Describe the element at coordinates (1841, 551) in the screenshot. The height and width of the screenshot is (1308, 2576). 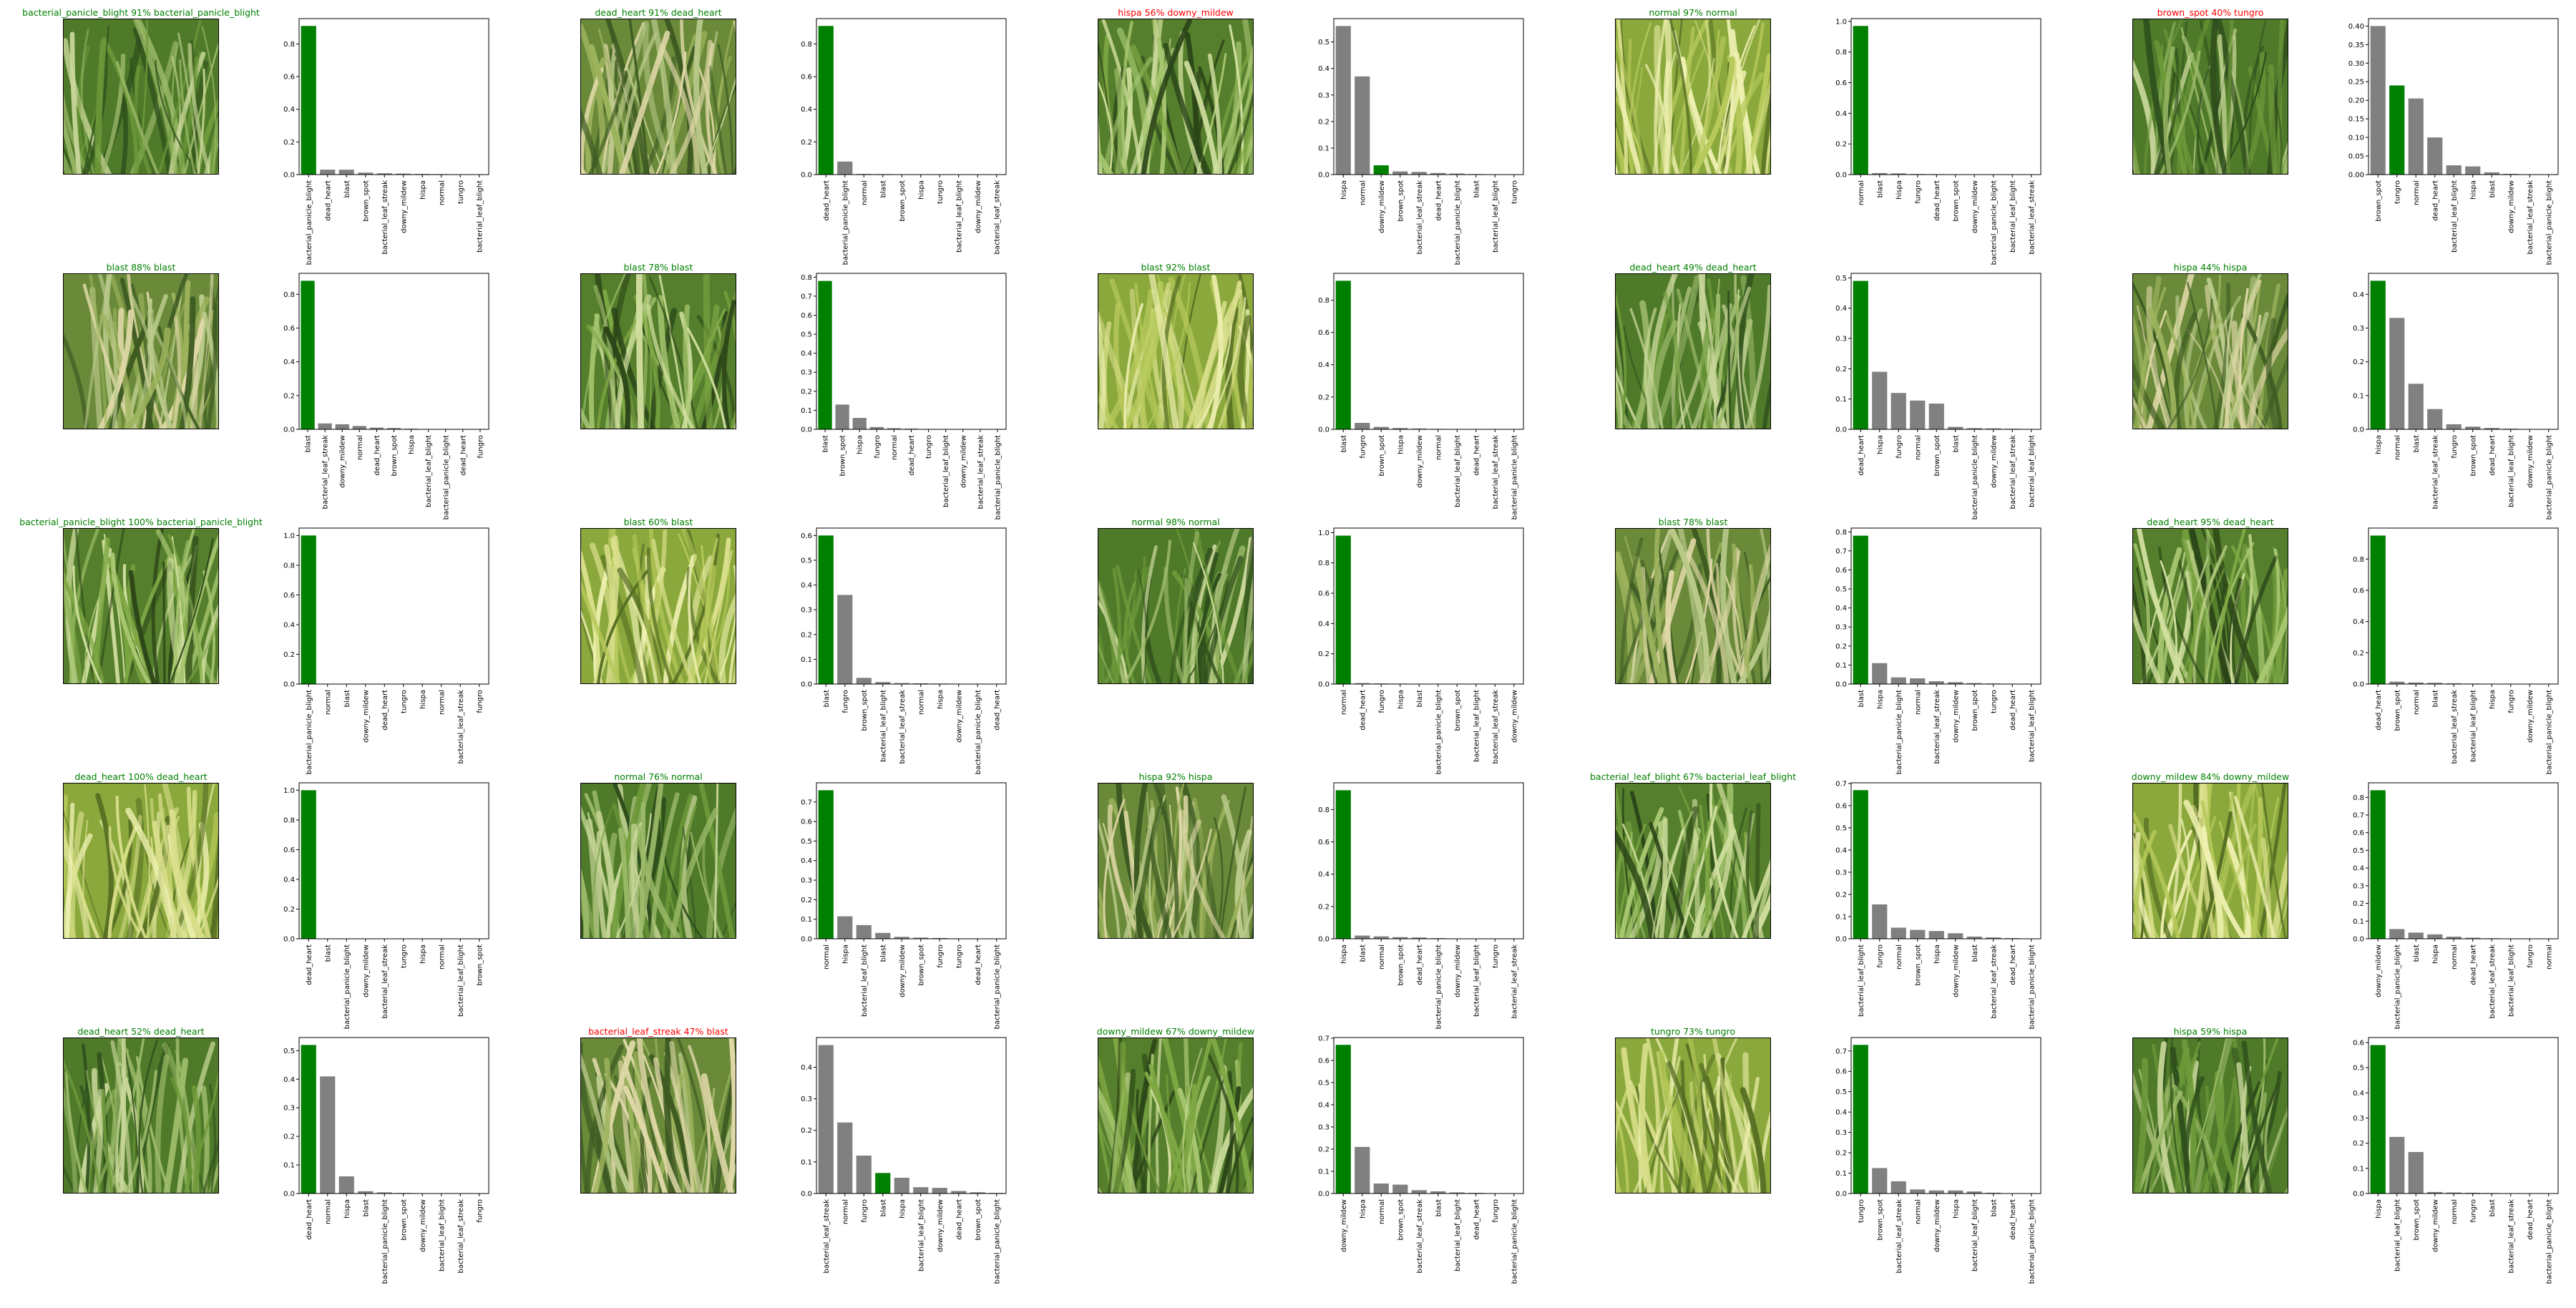
I see `y-tick-label: 0.7` at that location.